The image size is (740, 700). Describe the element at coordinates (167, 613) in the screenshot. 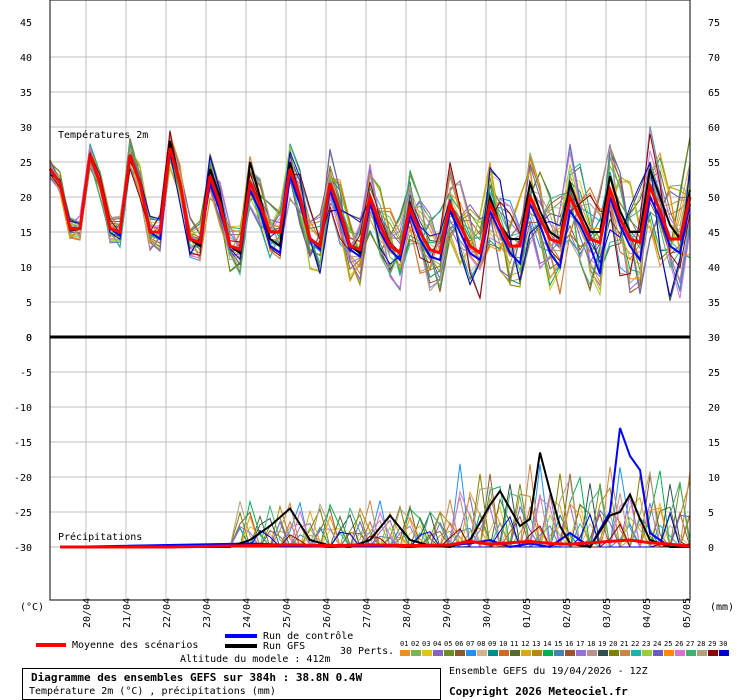

I see `date-tick: 22/04` at that location.